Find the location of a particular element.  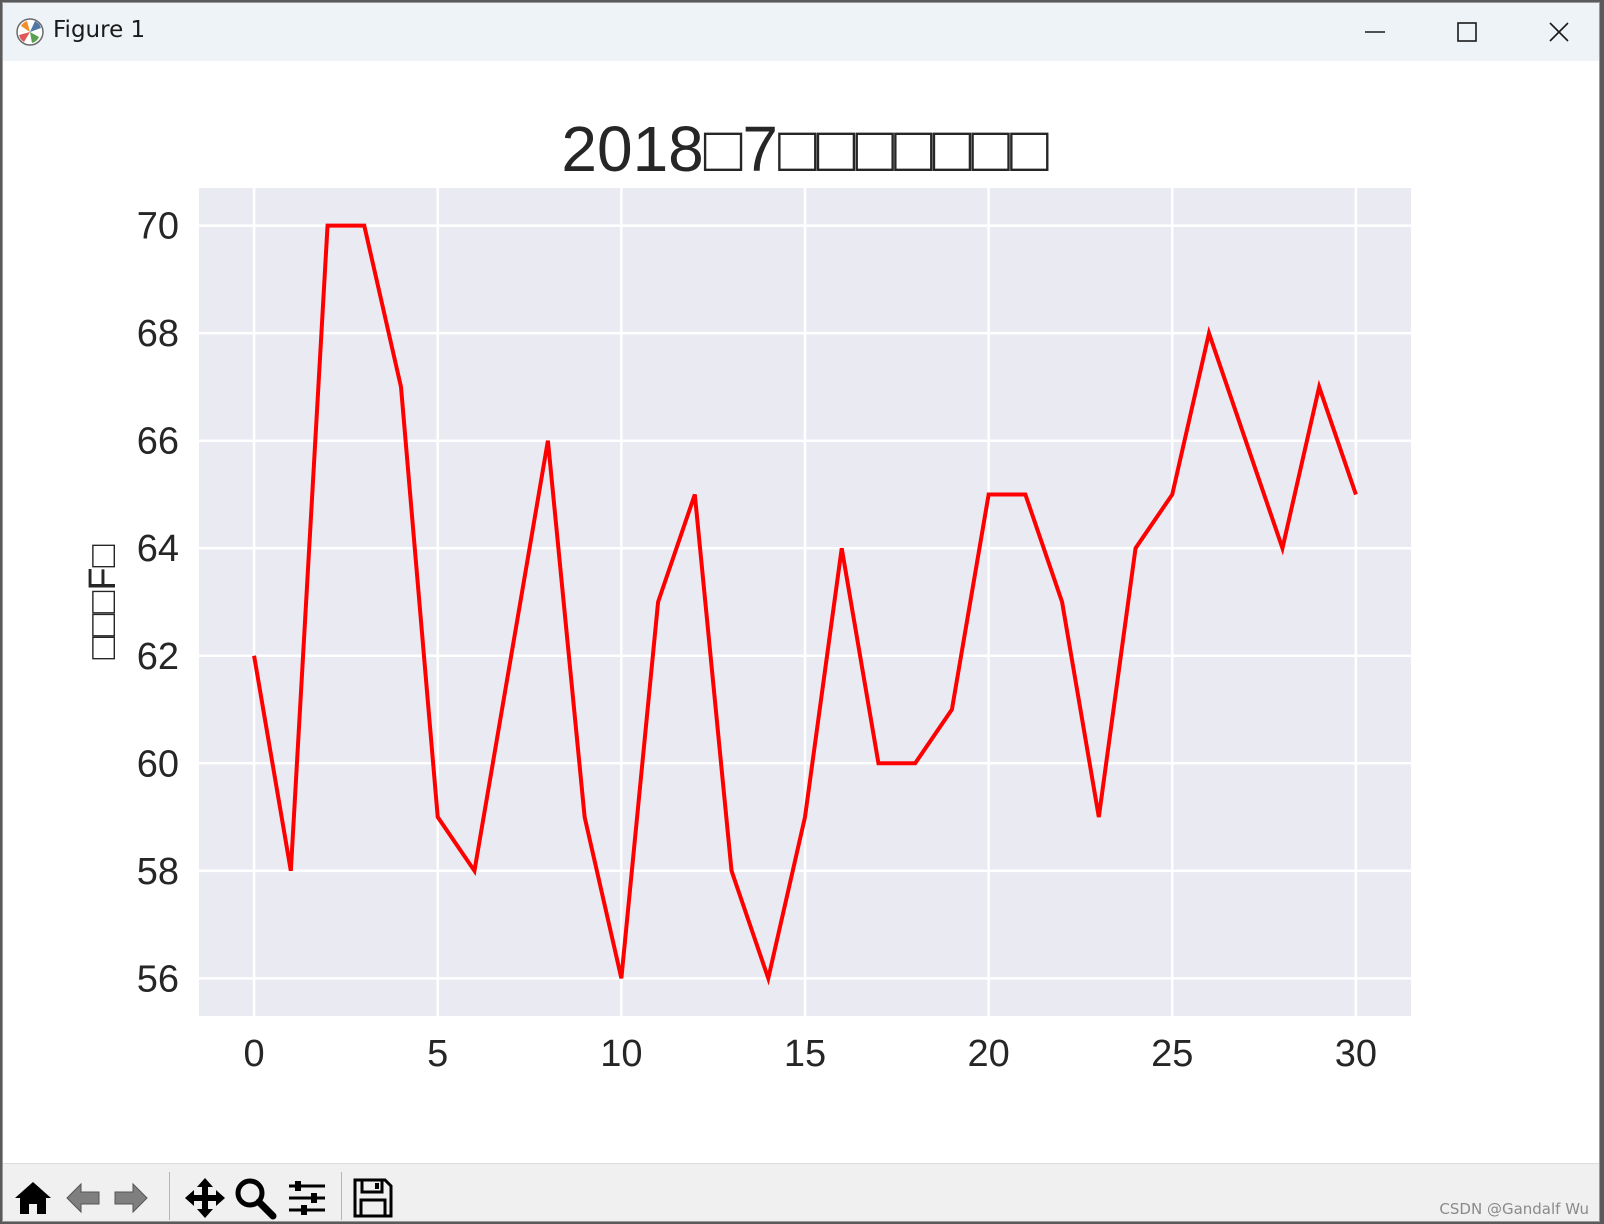

title-bar: Figure 1 is located at coordinates (801, 32).